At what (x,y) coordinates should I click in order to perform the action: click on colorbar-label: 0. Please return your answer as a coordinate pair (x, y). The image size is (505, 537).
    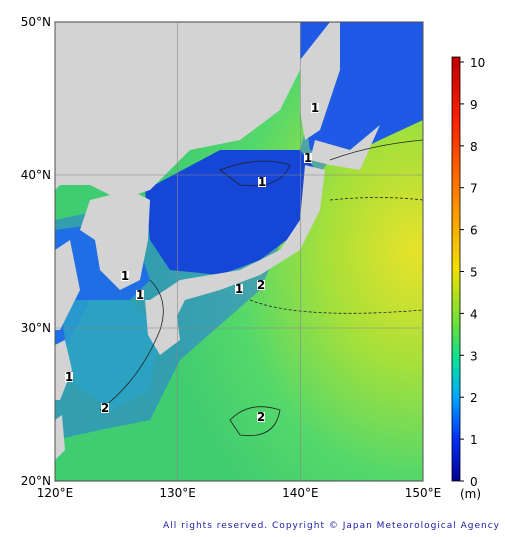
    Looking at the image, I should click on (474, 482).